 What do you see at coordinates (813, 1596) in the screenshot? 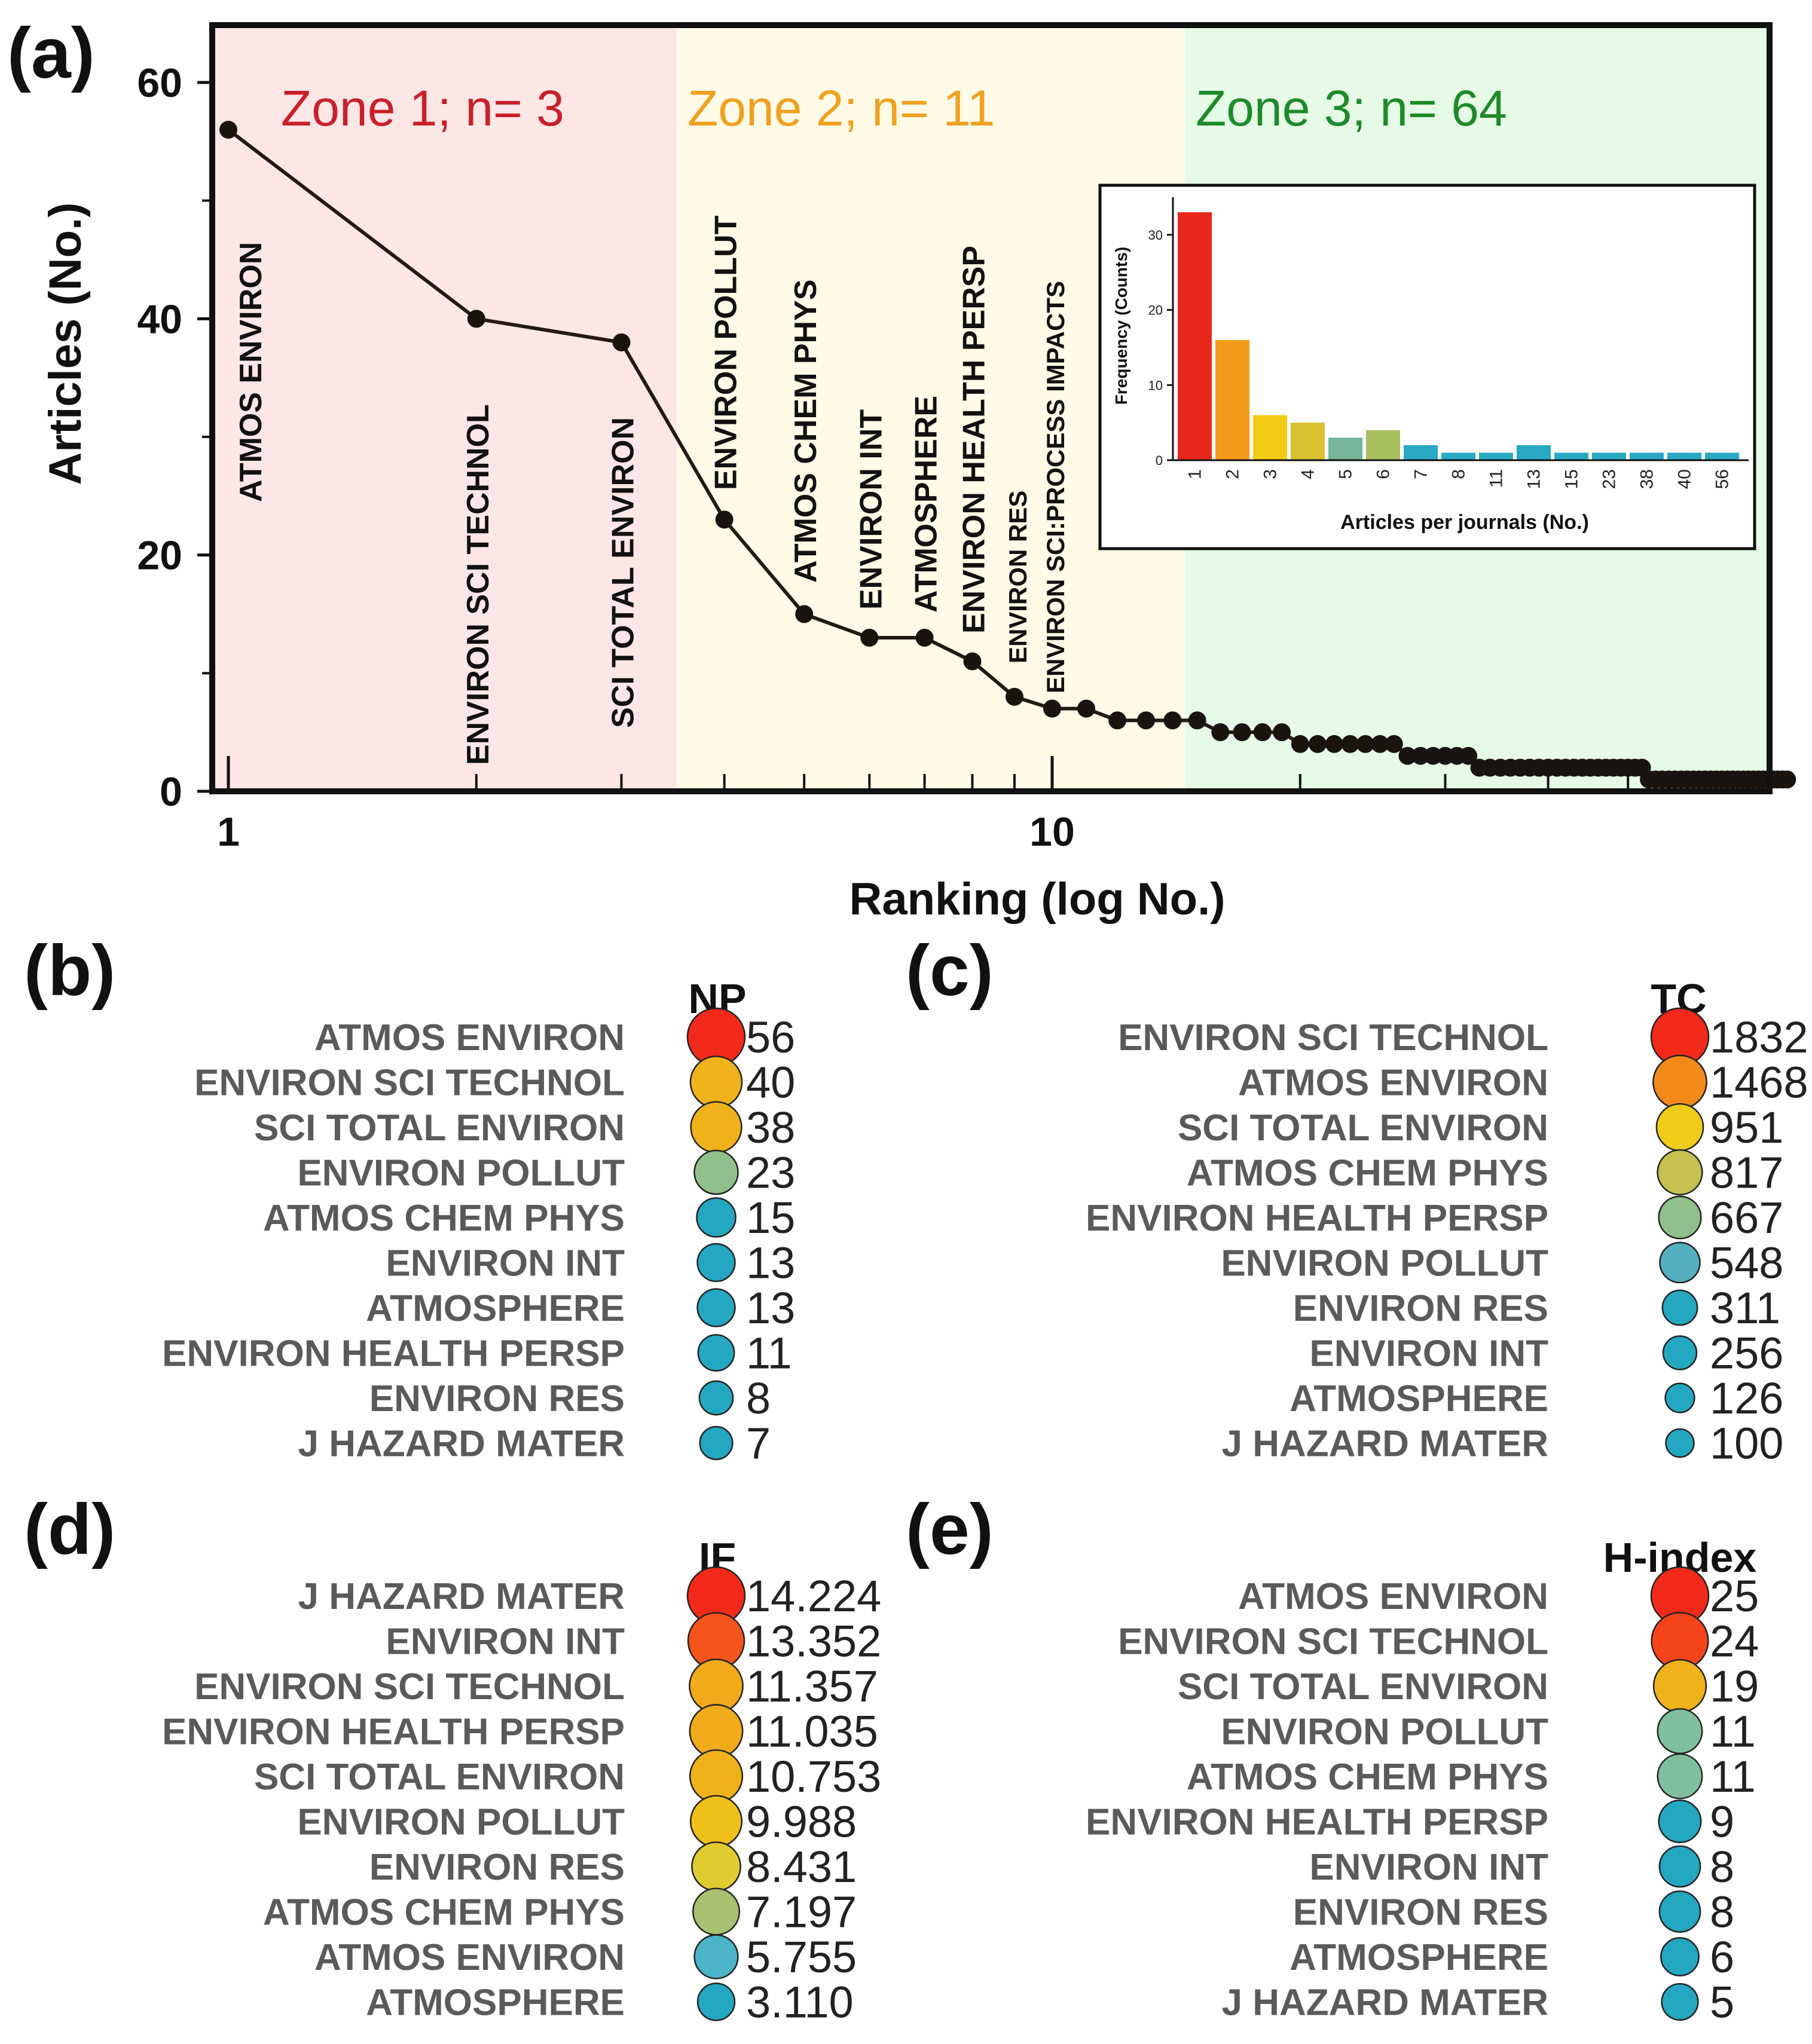
I see `metric-value: 14.224` at bounding box center [813, 1596].